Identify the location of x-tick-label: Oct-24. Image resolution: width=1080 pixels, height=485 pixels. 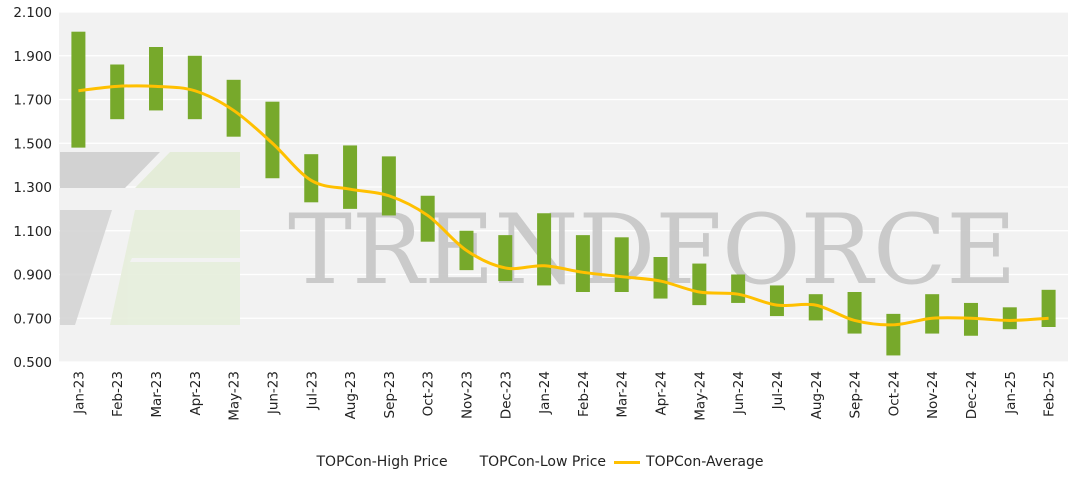
(894, 393).